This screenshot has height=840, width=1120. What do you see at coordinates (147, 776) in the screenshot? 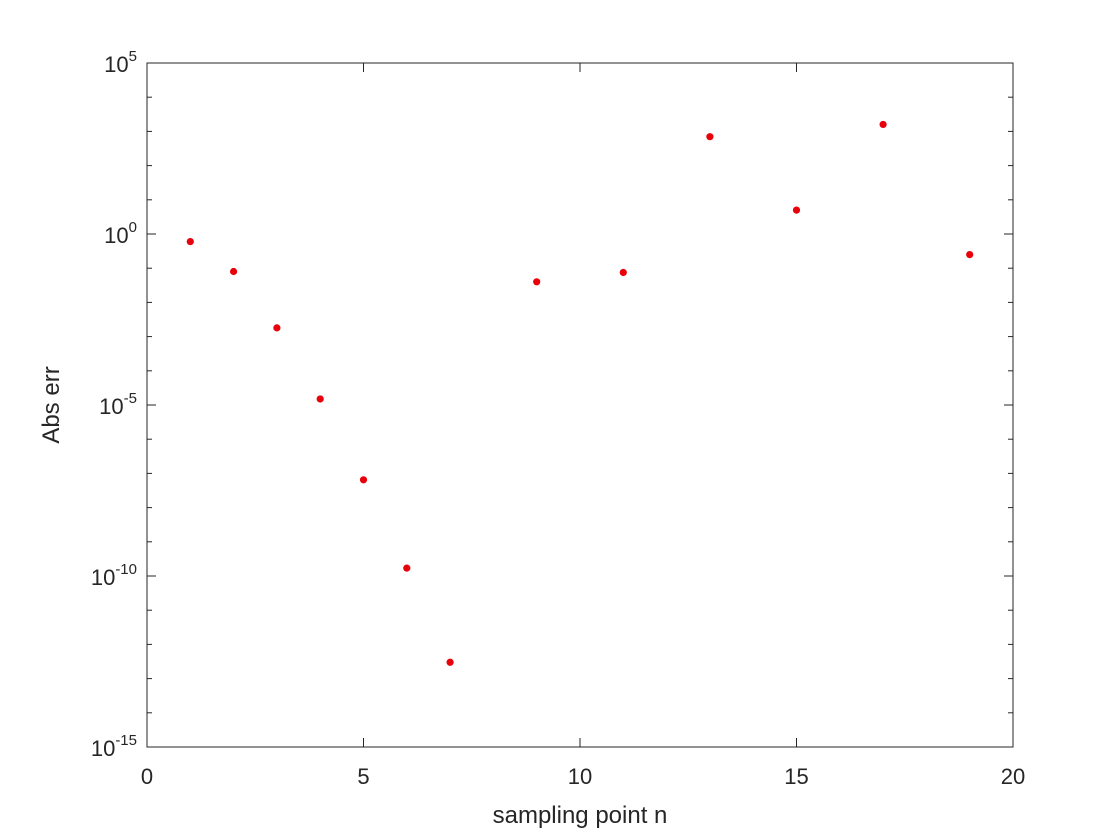
I see `x-tick-label: 0` at bounding box center [147, 776].